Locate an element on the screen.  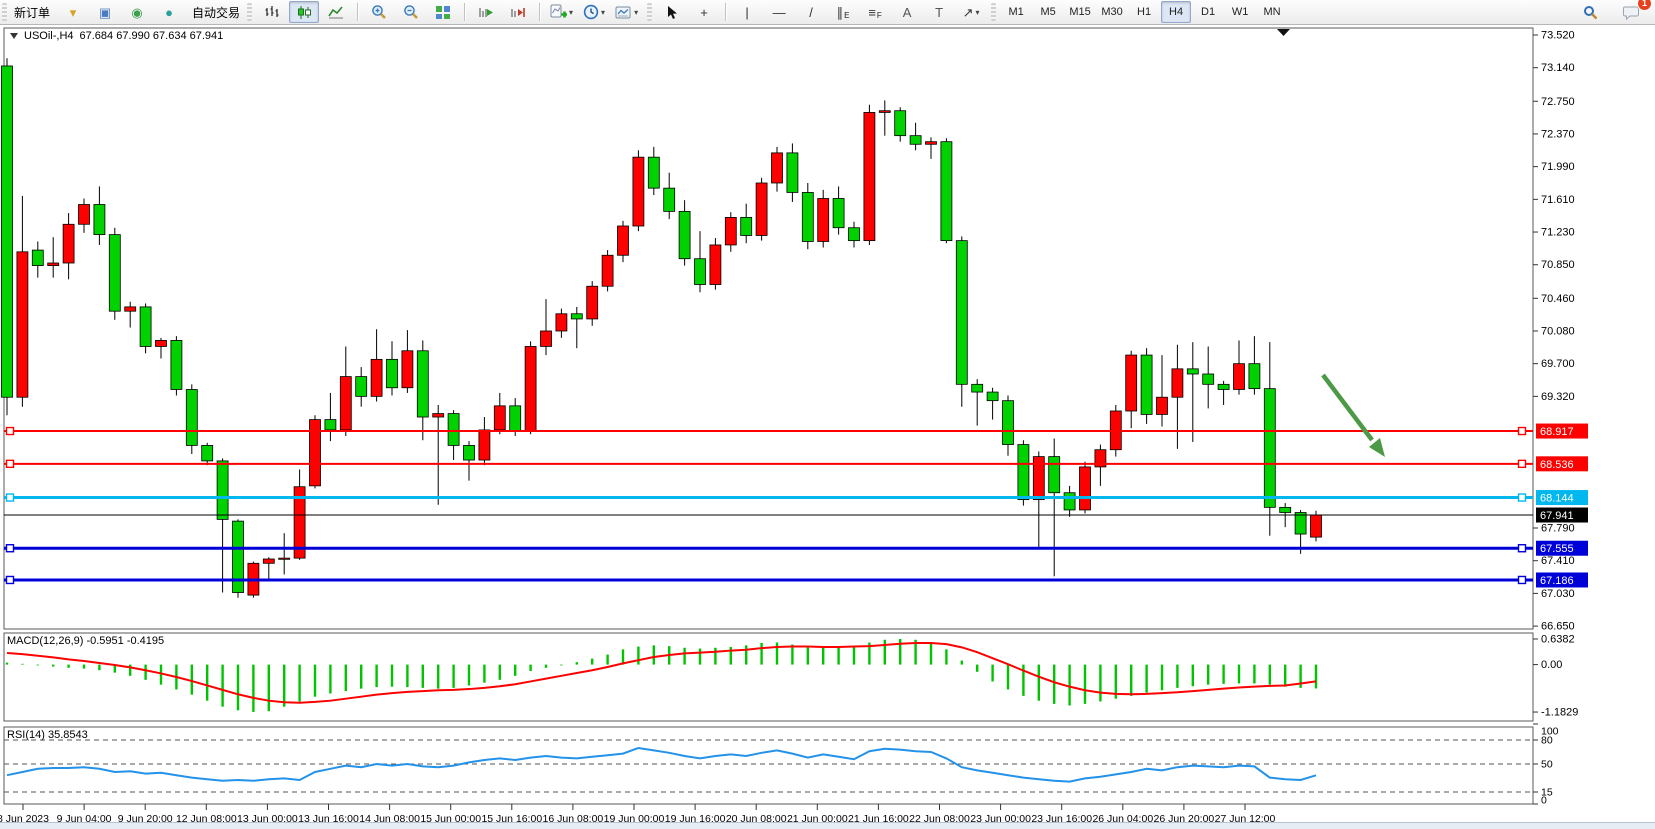
new-order-funnel-icon: ▾ is located at coordinates (73, 12).